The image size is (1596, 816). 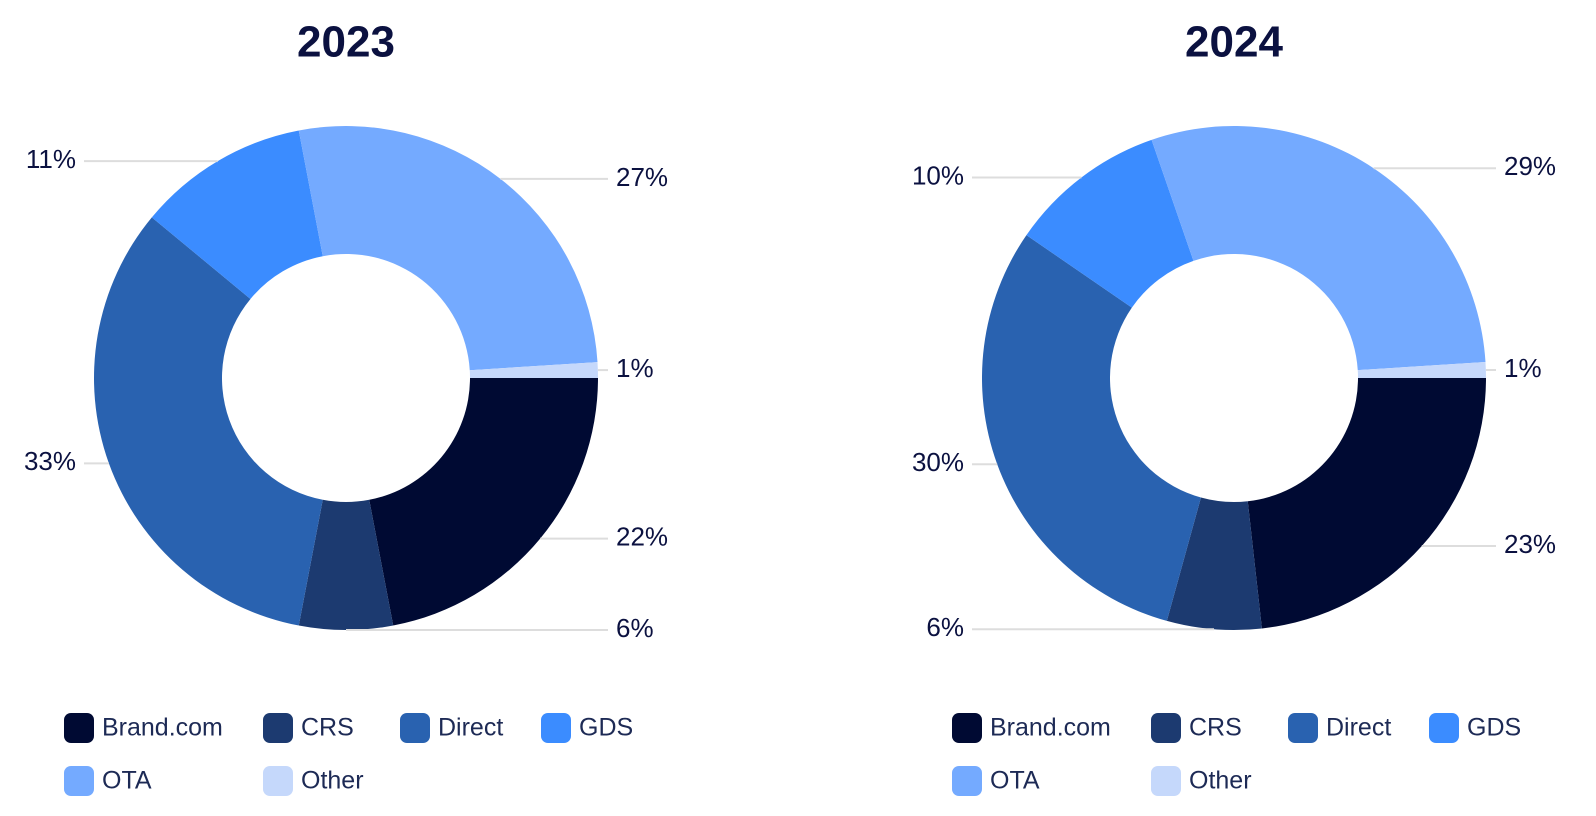 What do you see at coordinates (1530, 166) in the screenshot?
I see `data-label: 29%` at bounding box center [1530, 166].